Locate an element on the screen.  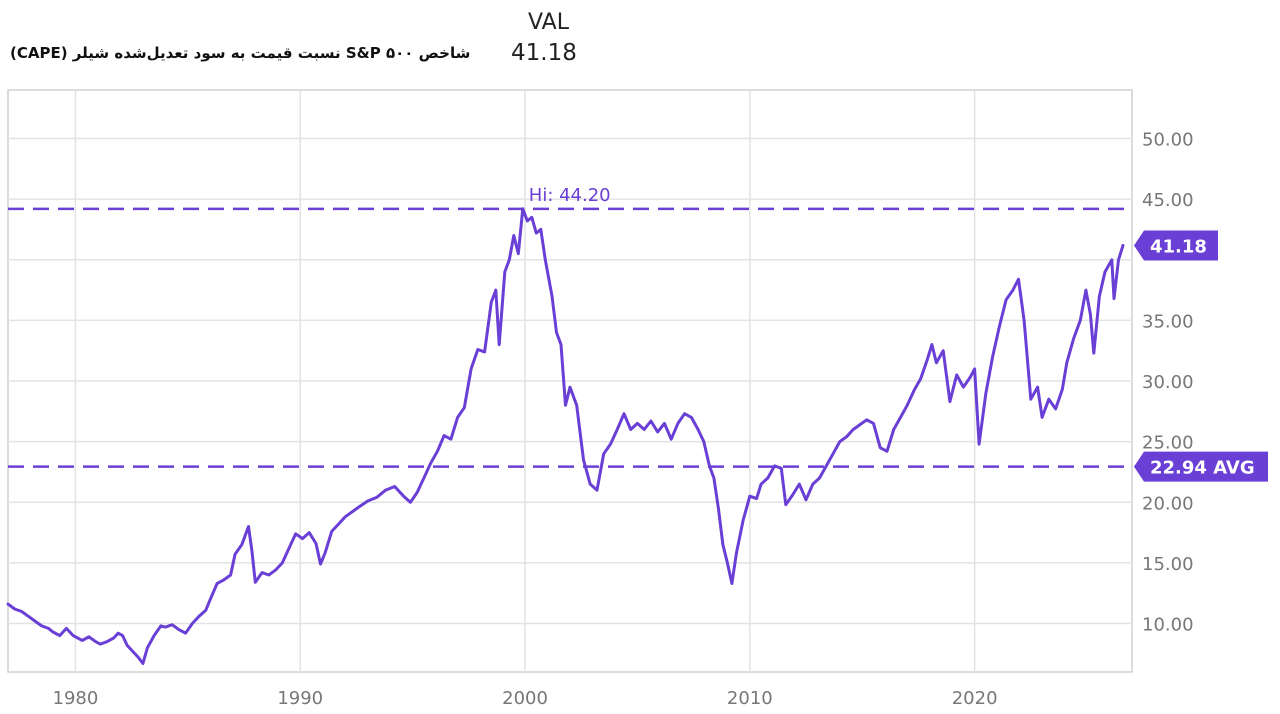
y-tick-label: 20.00 is located at coordinates (1168, 503).